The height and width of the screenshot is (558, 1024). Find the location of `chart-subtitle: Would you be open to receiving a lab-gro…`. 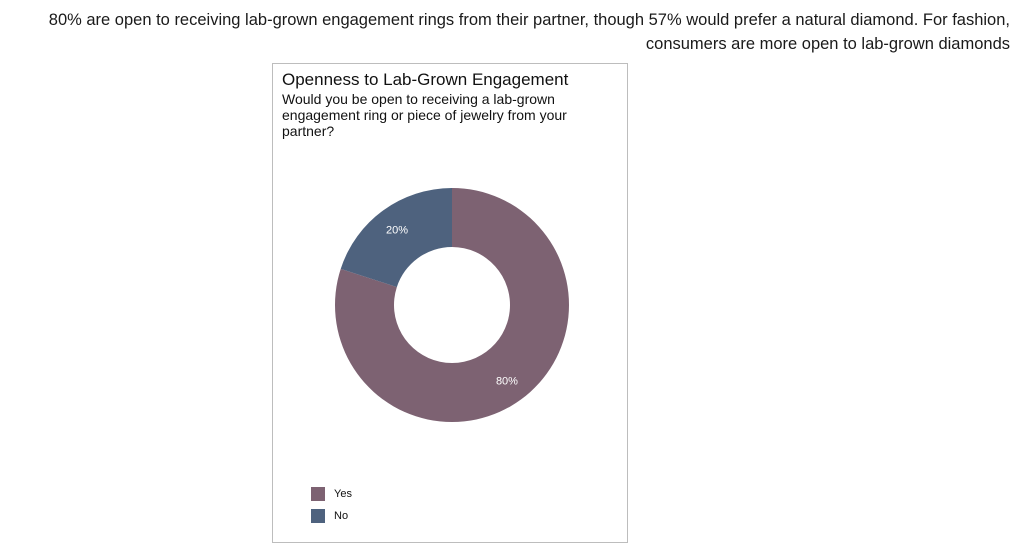

chart-subtitle: Would you be open to receiving a lab-gro… is located at coordinates (424, 115).